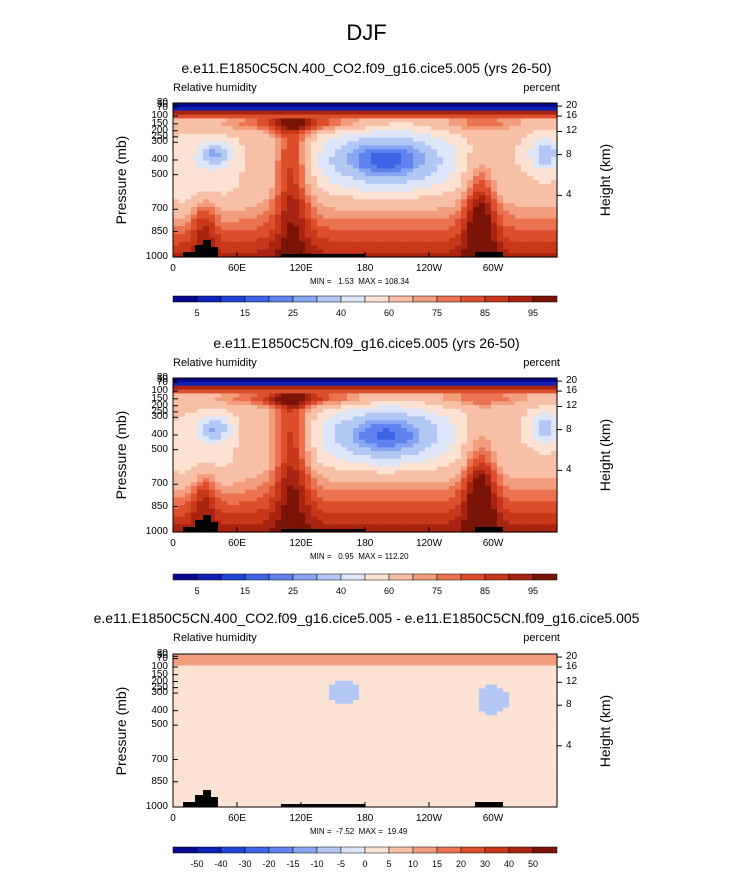  Describe the element at coordinates (209, 299) in the screenshot. I see `colorbar-box` at that location.